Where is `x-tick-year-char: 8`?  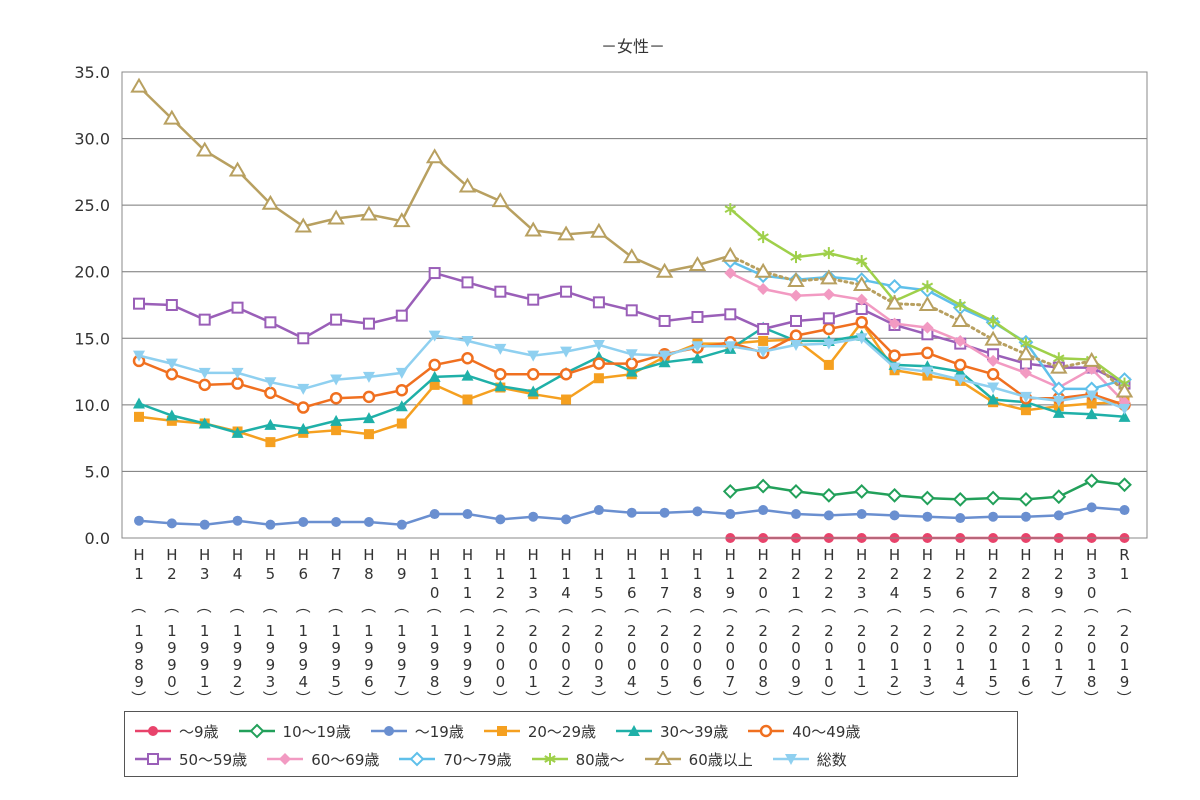 x-tick-year-char: 8 is located at coordinates (435, 682).